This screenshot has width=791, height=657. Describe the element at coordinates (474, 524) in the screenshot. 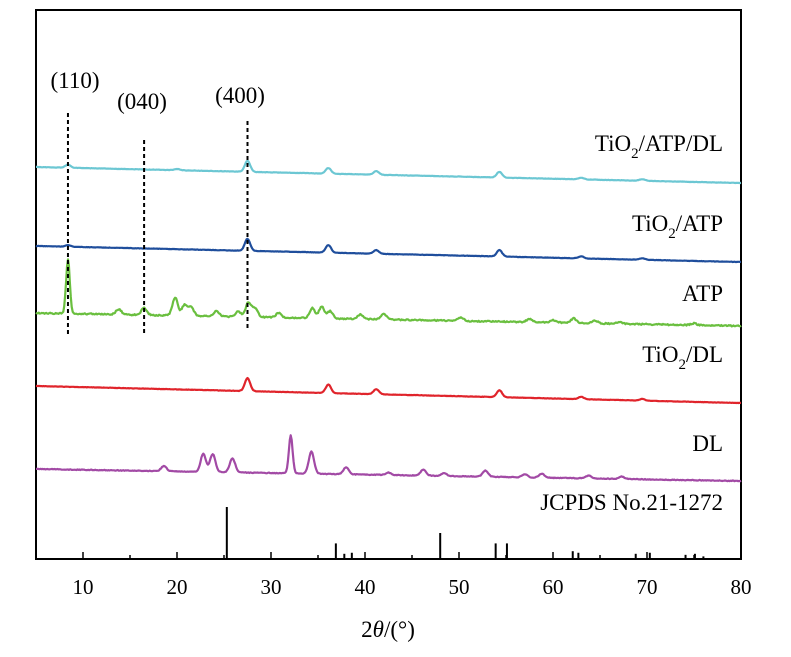

I see `reference-pattern: JCPDS No.21-1272` at that location.